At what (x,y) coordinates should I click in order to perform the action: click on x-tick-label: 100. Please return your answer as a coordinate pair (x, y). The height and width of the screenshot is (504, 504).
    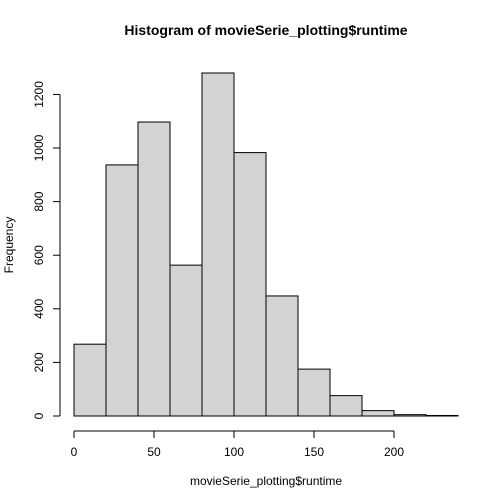
    Looking at the image, I should click on (234, 452).